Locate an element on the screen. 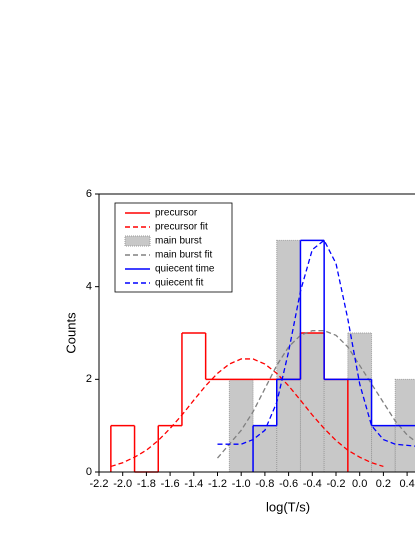  x-tick-label: 0.4 is located at coordinates (406, 484).